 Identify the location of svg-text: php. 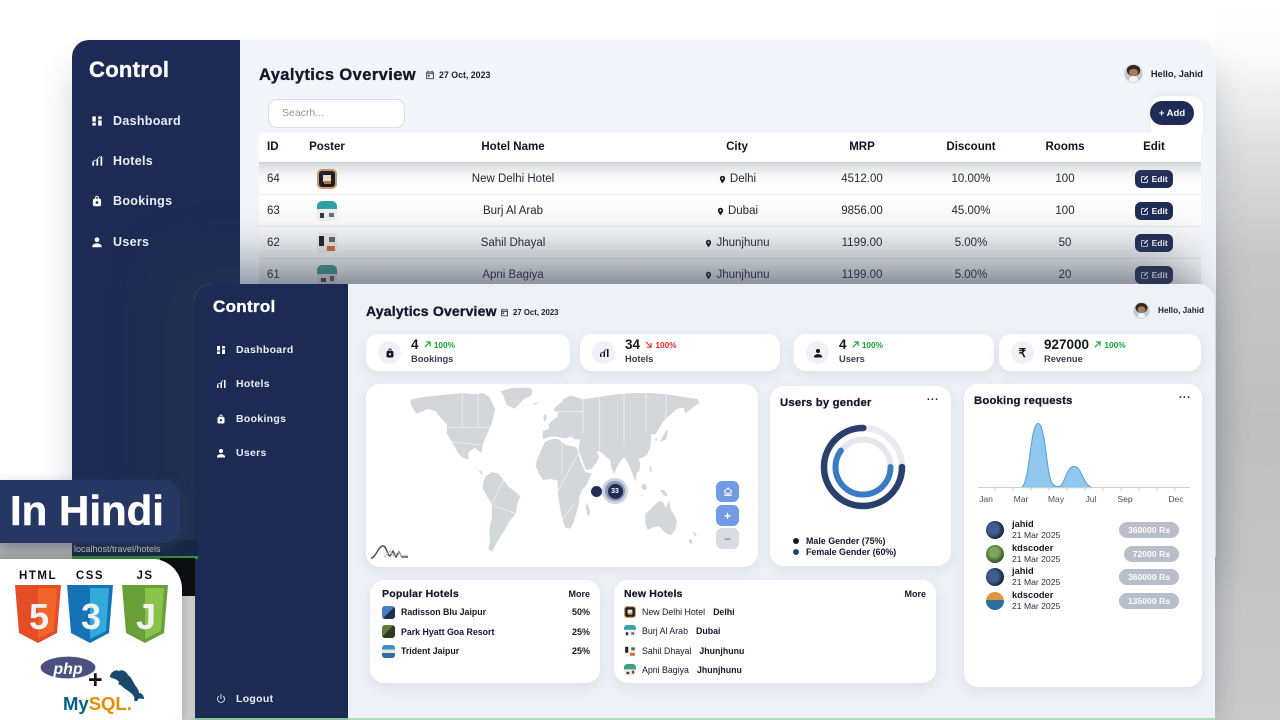
(67, 669).